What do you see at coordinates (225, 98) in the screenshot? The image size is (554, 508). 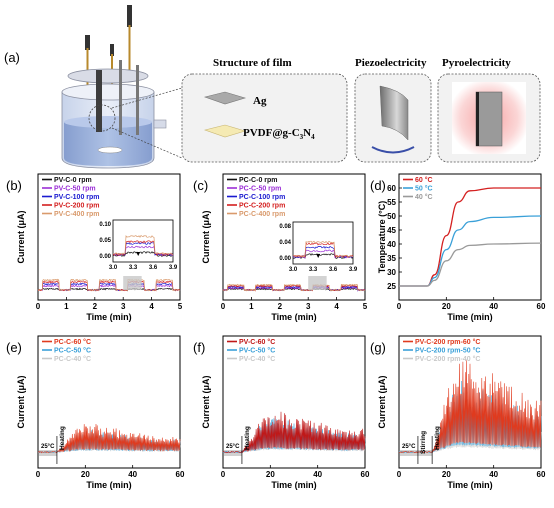 I see `ag-layer` at bounding box center [225, 98].